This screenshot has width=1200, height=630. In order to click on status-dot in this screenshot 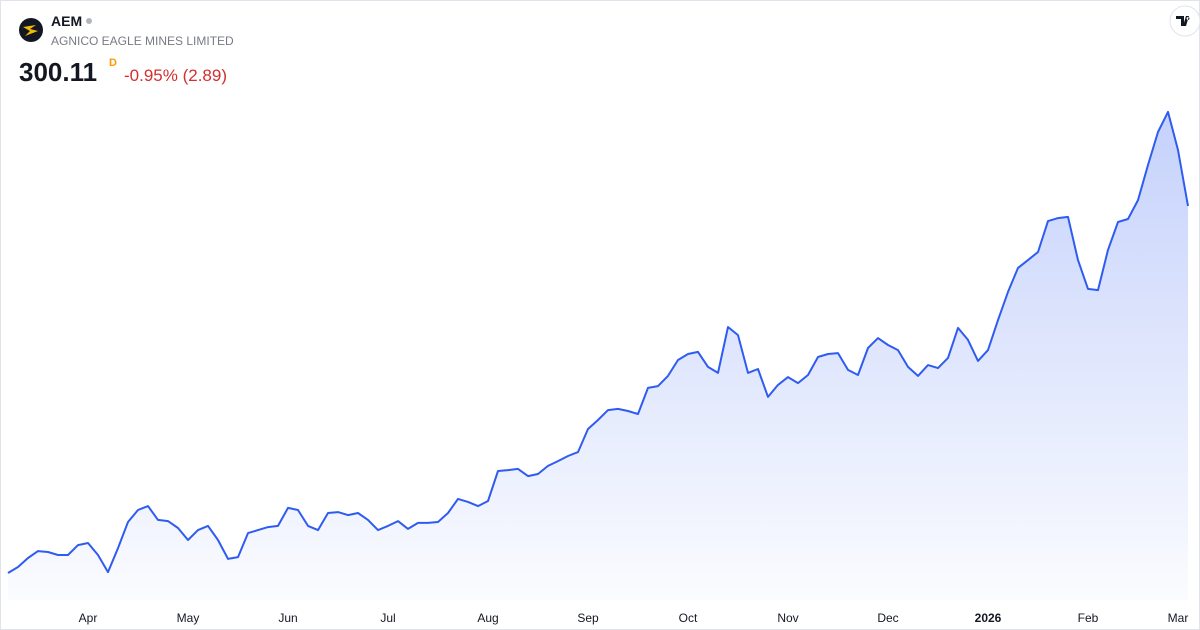, I will do `click(89, 21)`.